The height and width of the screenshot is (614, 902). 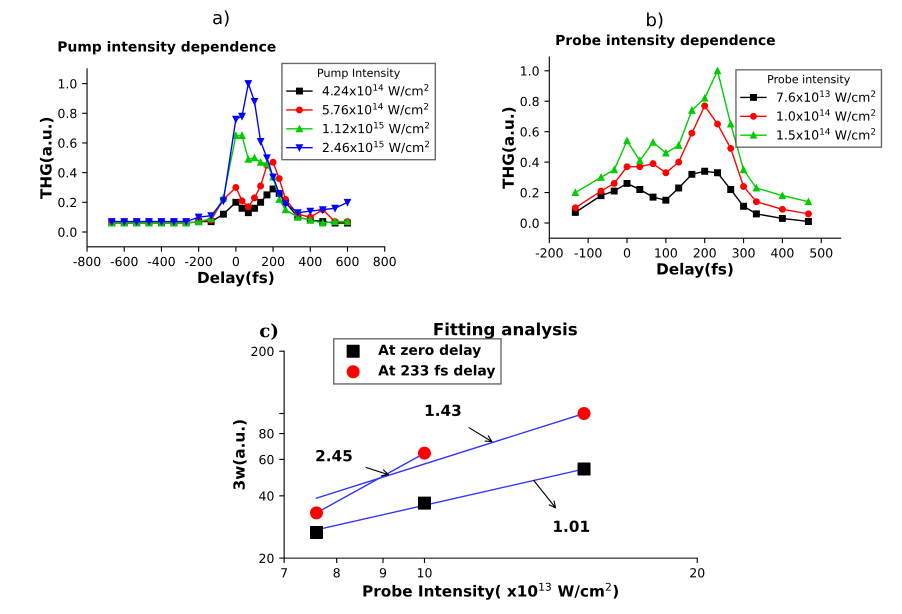 What do you see at coordinates (383, 573) in the screenshot?
I see `x-tick-label: 9` at bounding box center [383, 573].